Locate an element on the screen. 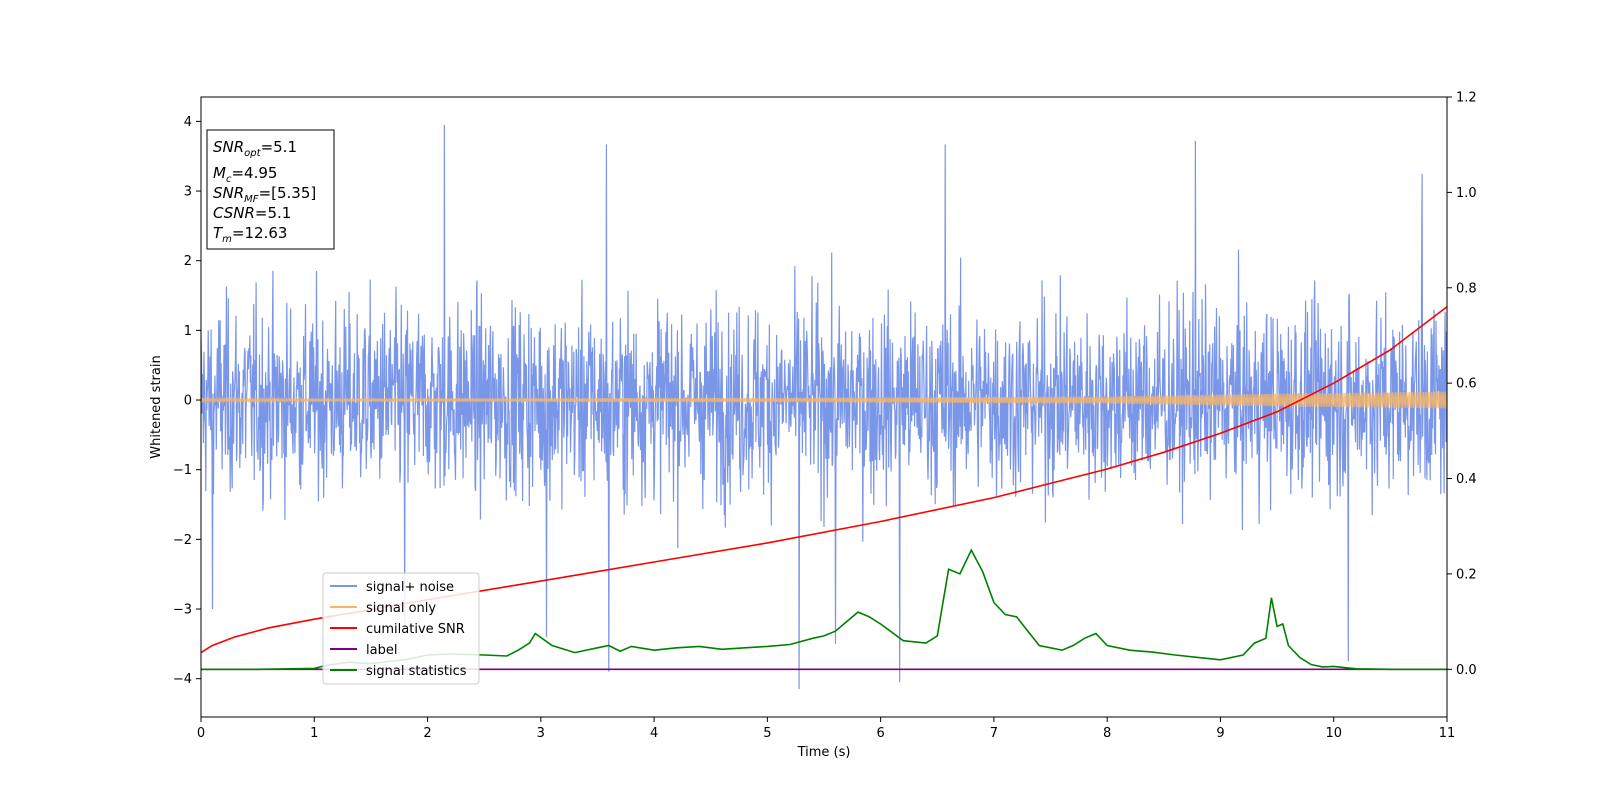 The image size is (1600, 800). x-tick-label: 1 is located at coordinates (314, 733).